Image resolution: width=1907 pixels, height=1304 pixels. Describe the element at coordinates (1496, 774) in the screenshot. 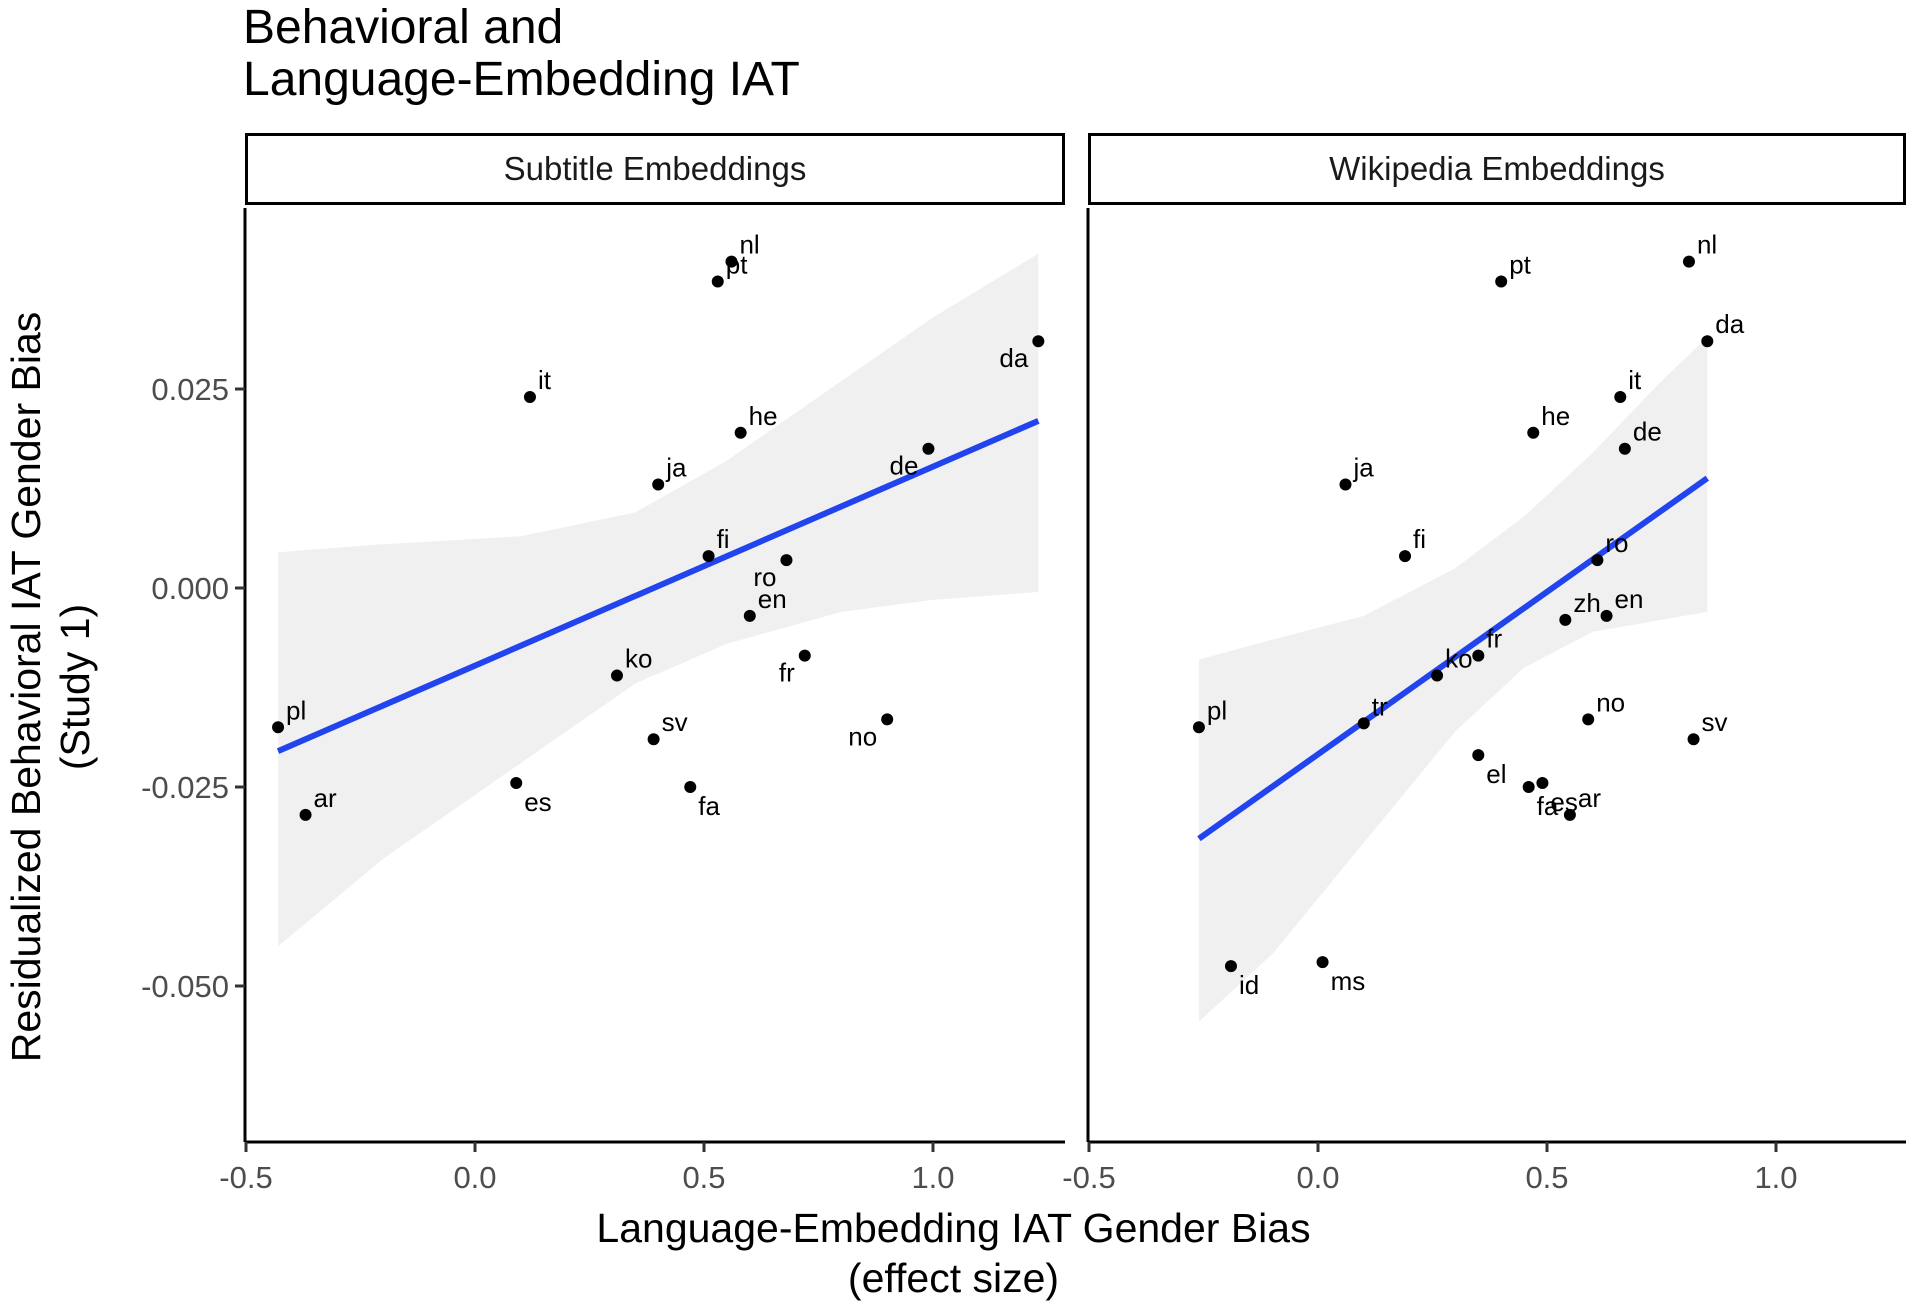

I see `data-label-el: el` at that location.